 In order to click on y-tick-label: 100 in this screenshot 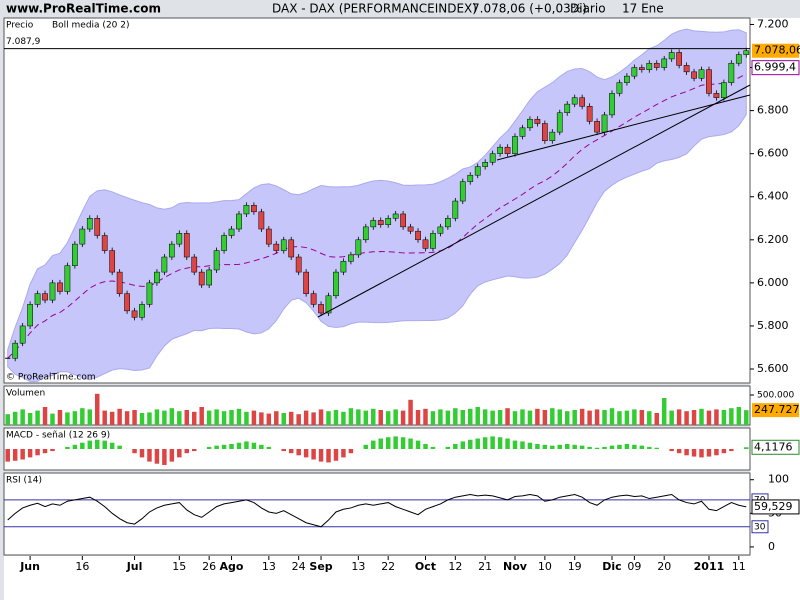, I will do `click(778, 479)`.